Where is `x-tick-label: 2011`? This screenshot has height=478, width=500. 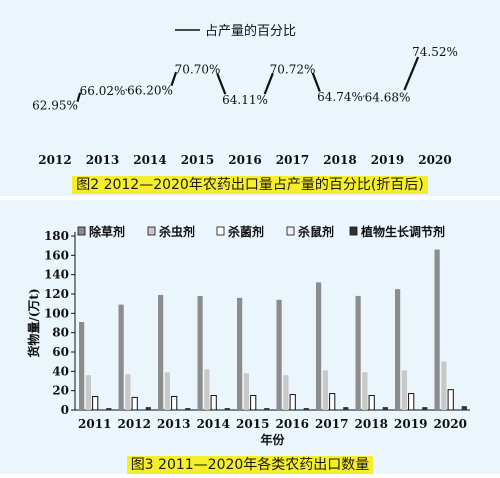 x-tick-label: 2011 is located at coordinates (94, 424).